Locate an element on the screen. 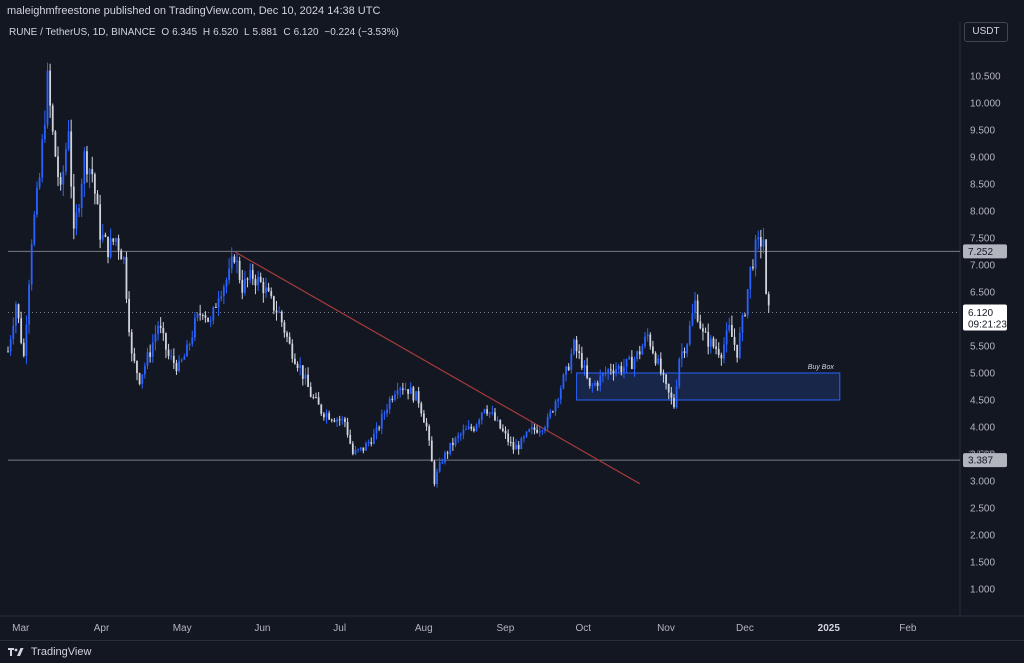 This screenshot has width=1024, height=663. currency-button: USDT is located at coordinates (986, 32).